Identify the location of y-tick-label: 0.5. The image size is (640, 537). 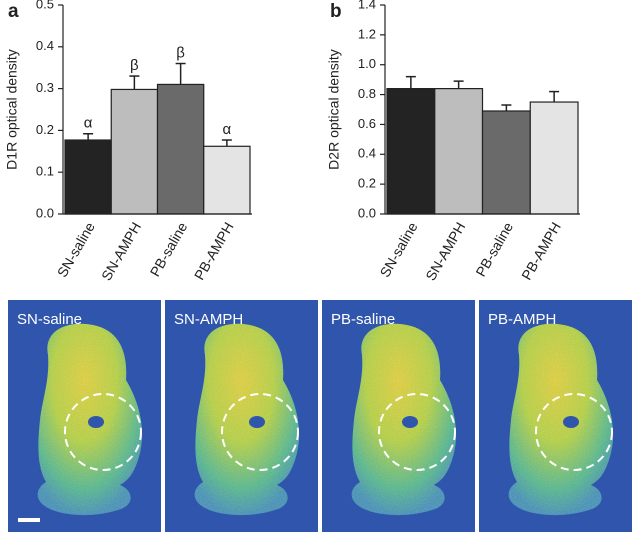
(45, 5).